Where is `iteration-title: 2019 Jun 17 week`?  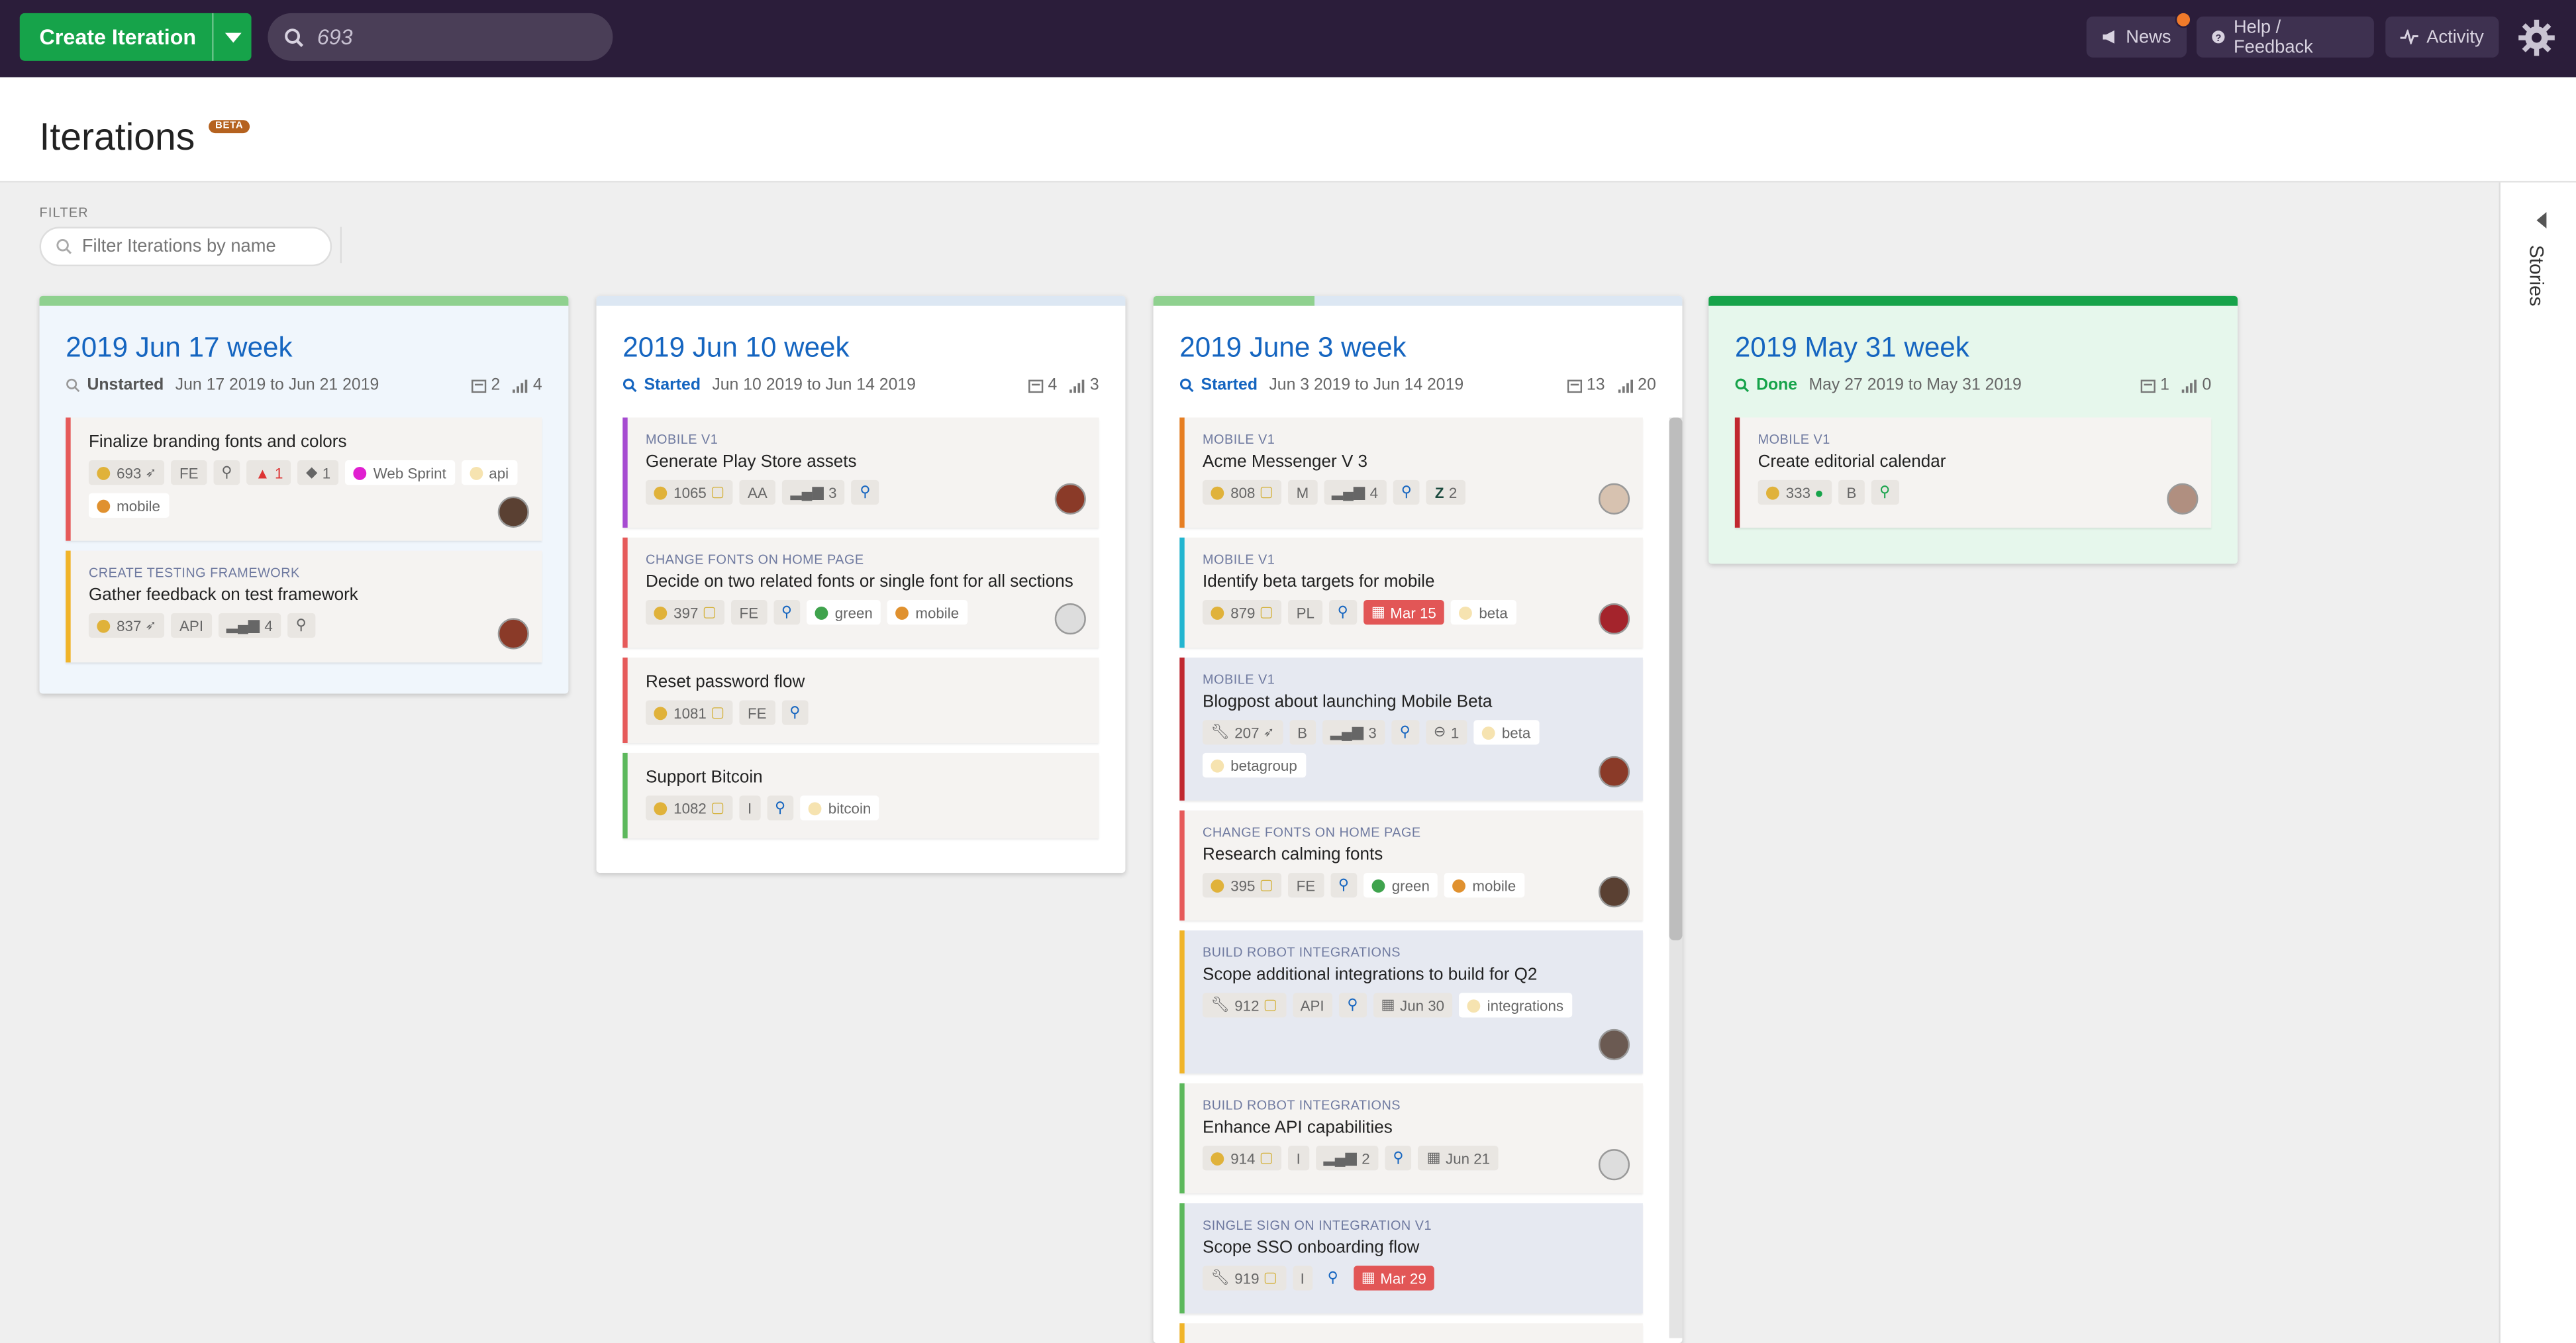 iteration-title: 2019 Jun 17 week is located at coordinates (179, 348).